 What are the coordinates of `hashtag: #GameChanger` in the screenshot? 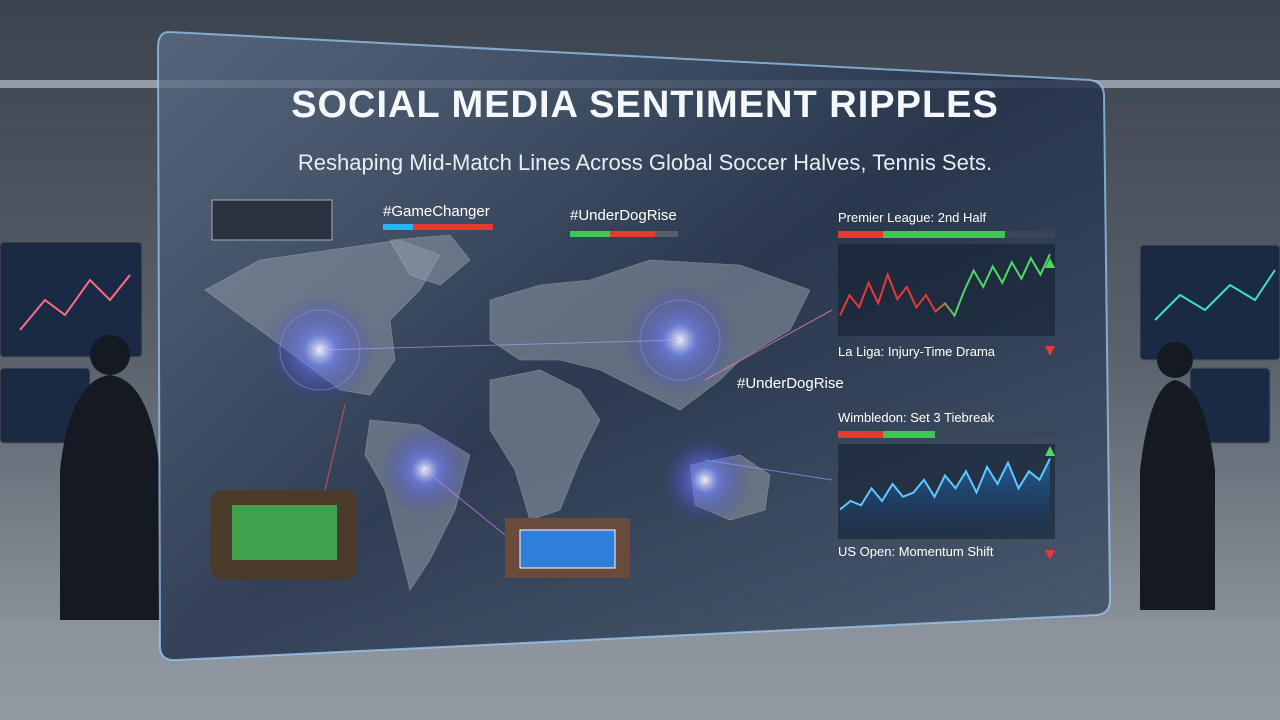 It's located at (436, 211).